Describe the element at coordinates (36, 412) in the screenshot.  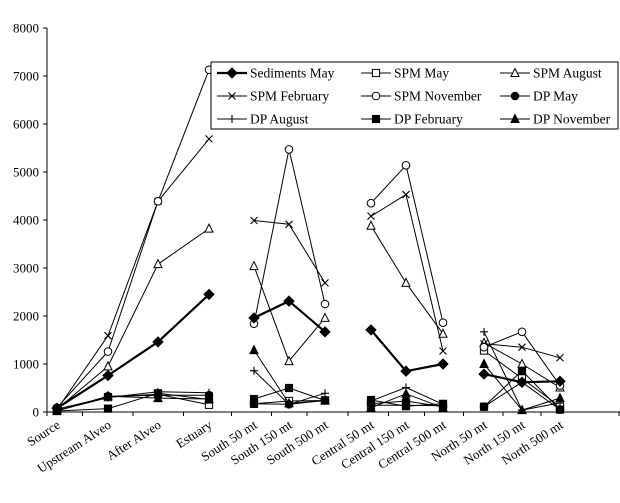
I see `y-tick-label: 0` at that location.